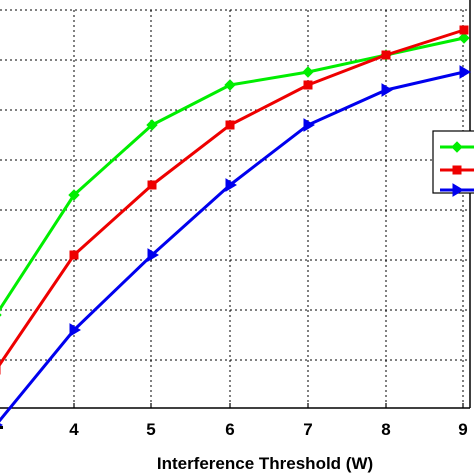 The image size is (474, 474). I want to click on legend-box, so click(453, 162).